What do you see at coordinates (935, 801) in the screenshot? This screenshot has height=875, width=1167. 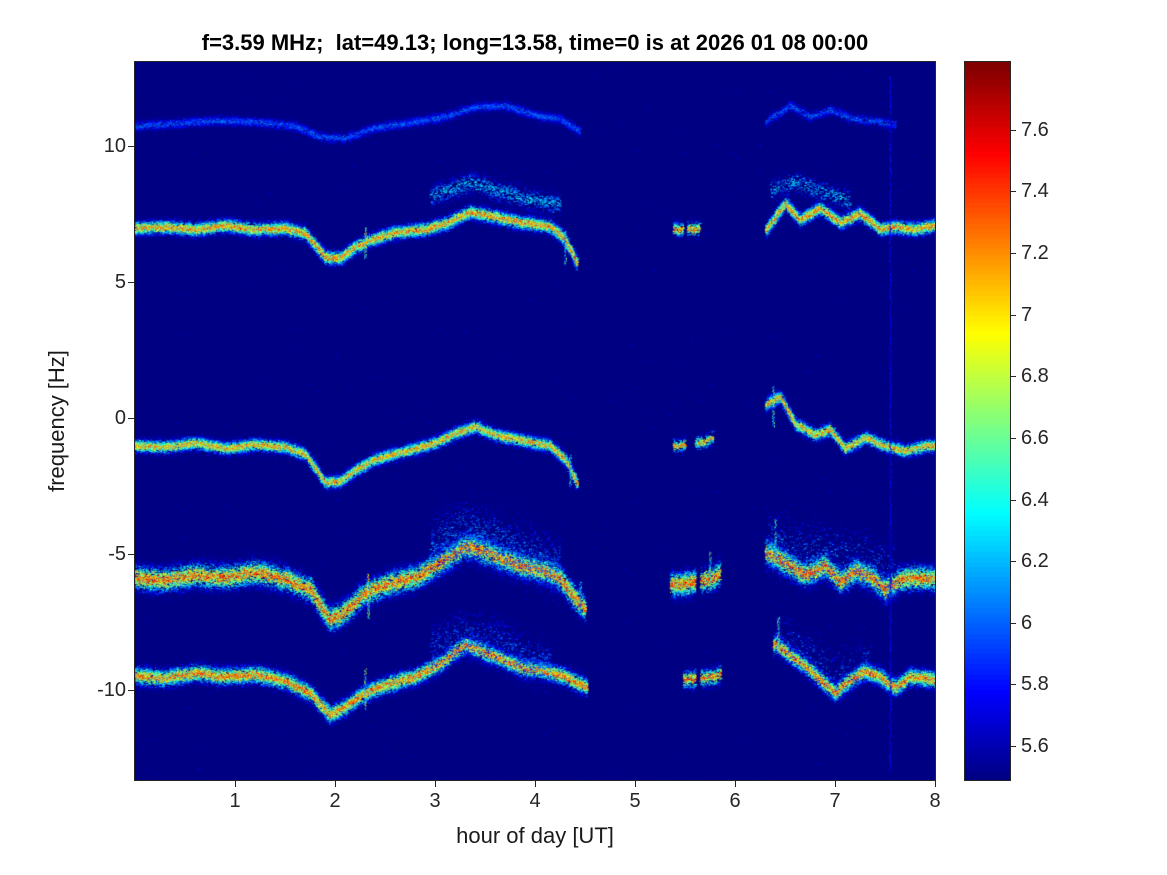 I see `x-tick-label: 8` at bounding box center [935, 801].